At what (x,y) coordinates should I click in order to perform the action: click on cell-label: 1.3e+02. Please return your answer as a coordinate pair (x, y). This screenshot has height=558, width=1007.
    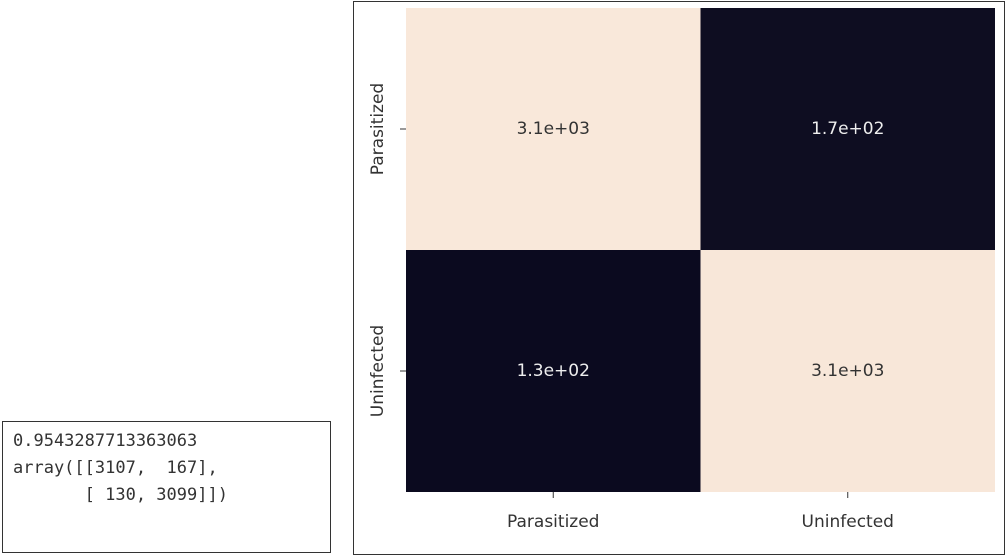
    Looking at the image, I should click on (553, 371).